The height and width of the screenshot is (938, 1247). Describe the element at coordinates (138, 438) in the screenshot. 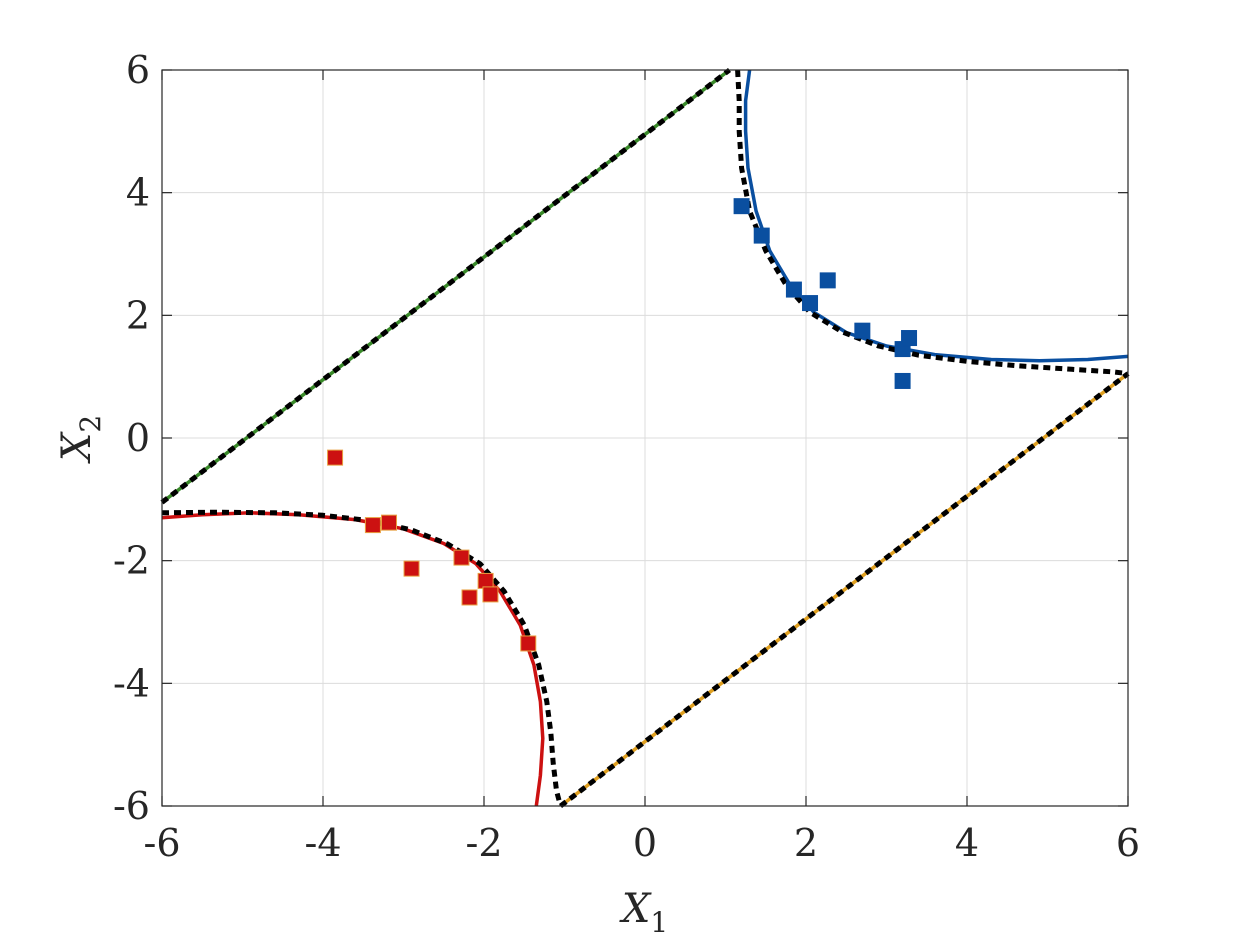

I see `y-tick-label: 0` at that location.